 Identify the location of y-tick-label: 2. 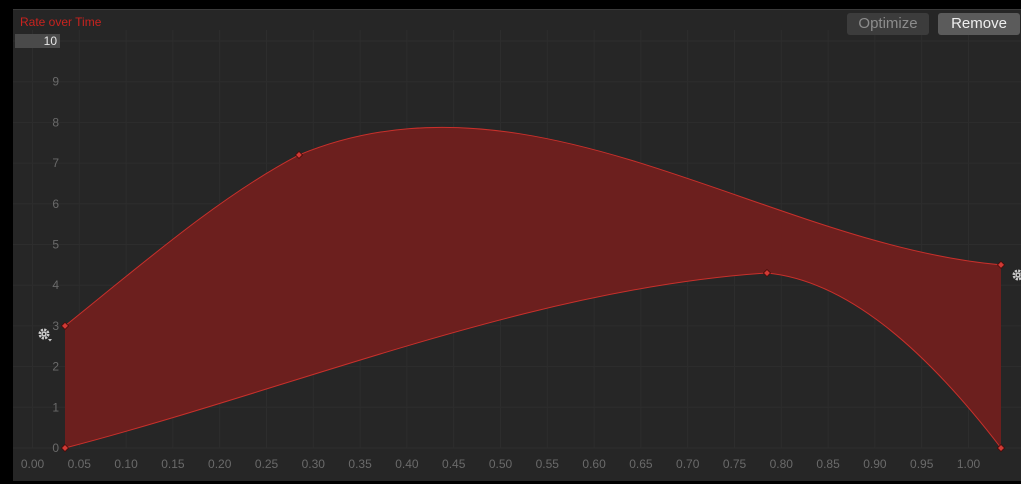
(55, 367).